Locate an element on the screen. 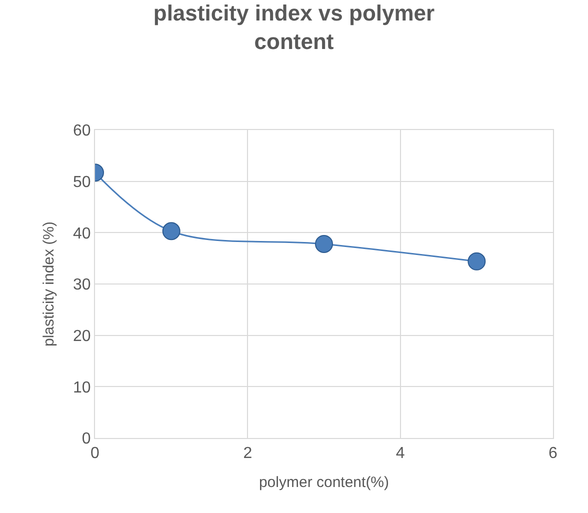 The width and height of the screenshot is (588, 513). y-tick-label: 20 is located at coordinates (82, 336).